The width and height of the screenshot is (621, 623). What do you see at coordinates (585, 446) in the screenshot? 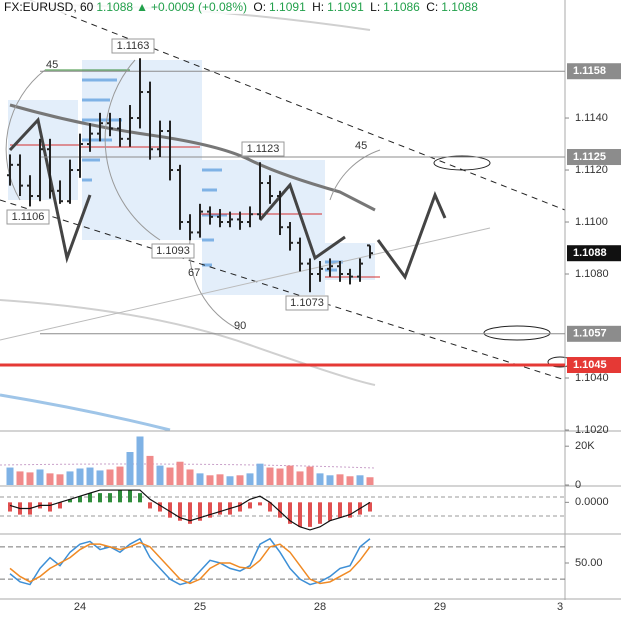
I see `y-tick-label: 20K` at bounding box center [585, 446].